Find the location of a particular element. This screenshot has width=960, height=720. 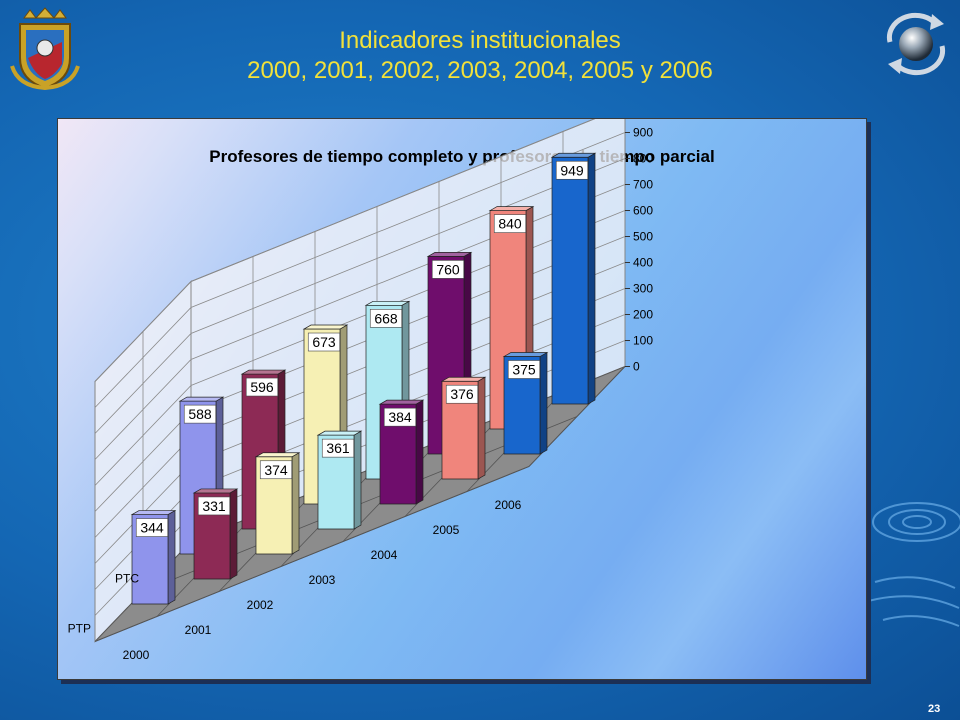

bar-ptp-2005: 376 is located at coordinates (463, 428).